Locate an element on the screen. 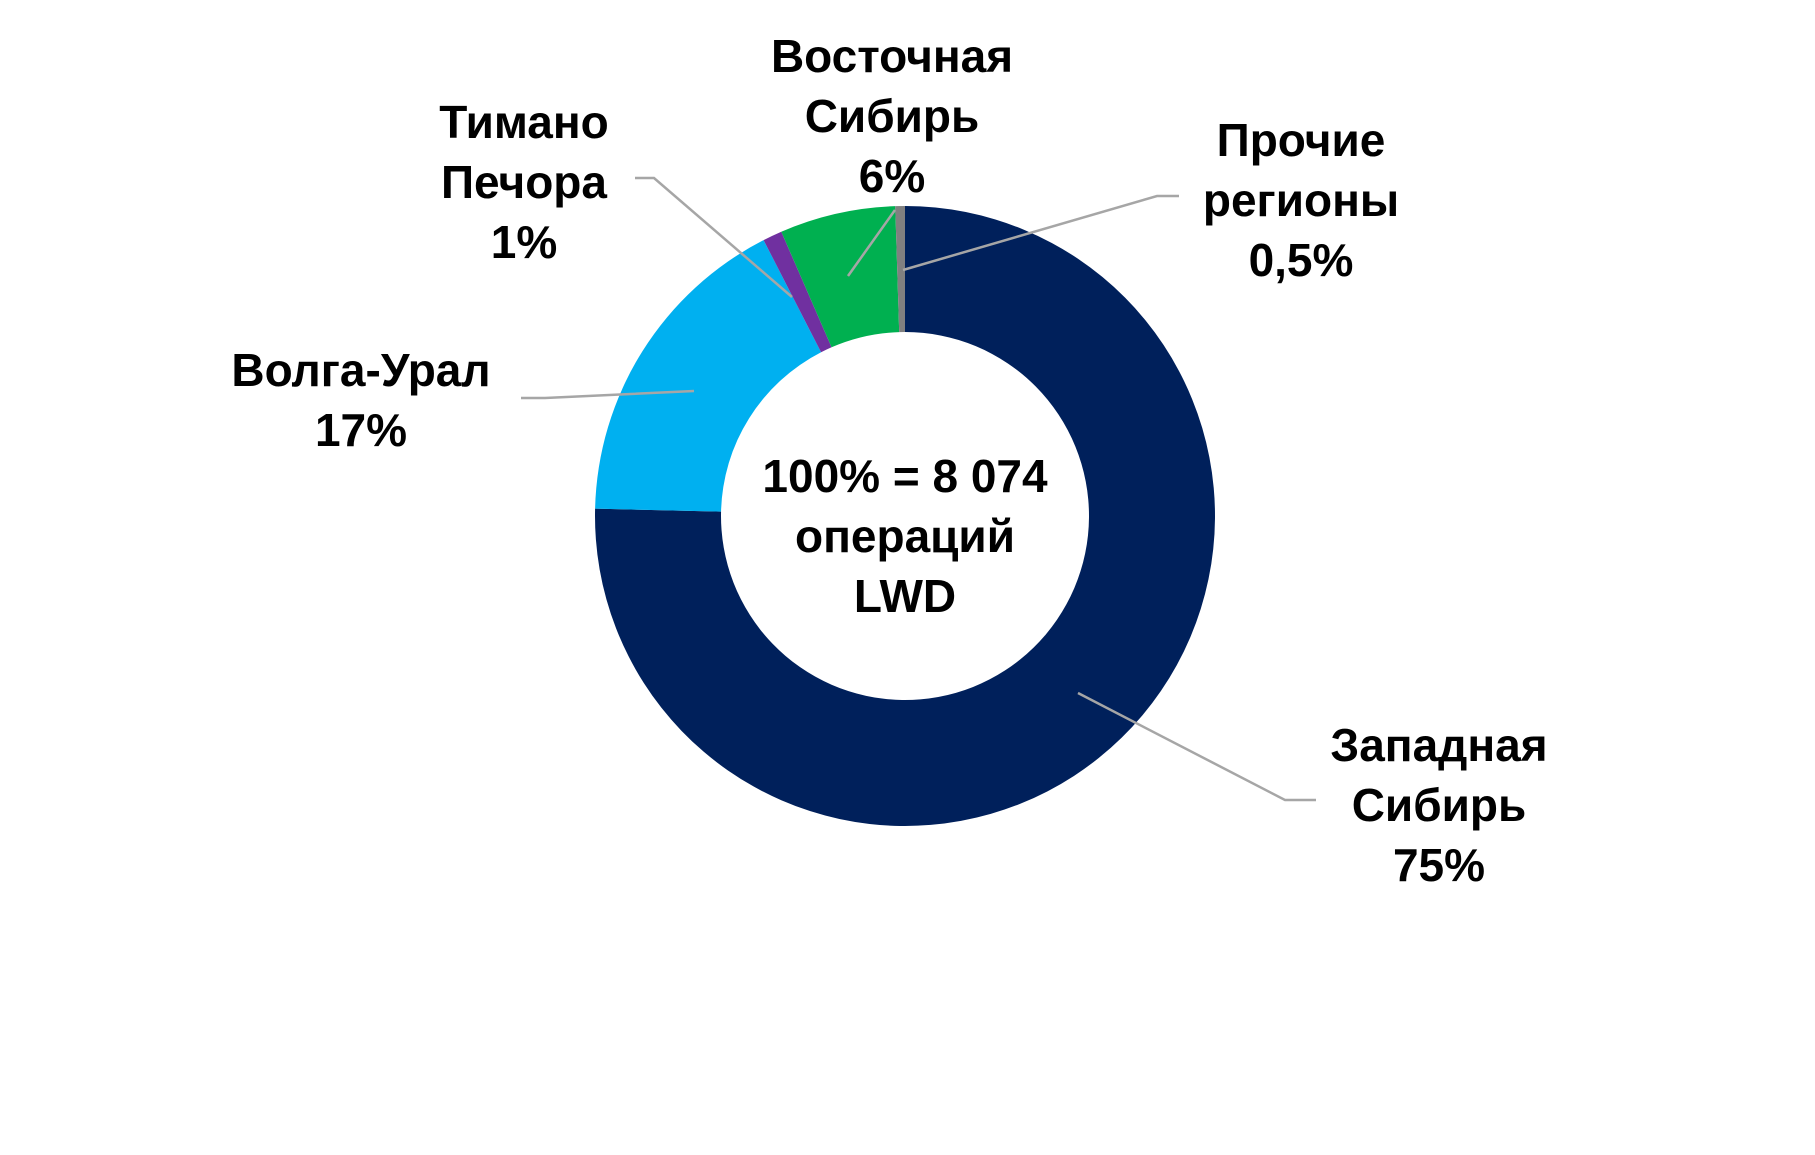 The width and height of the screenshot is (1815, 1155). slice-label: Прочие регионы 0,5% is located at coordinates (1301, 200).